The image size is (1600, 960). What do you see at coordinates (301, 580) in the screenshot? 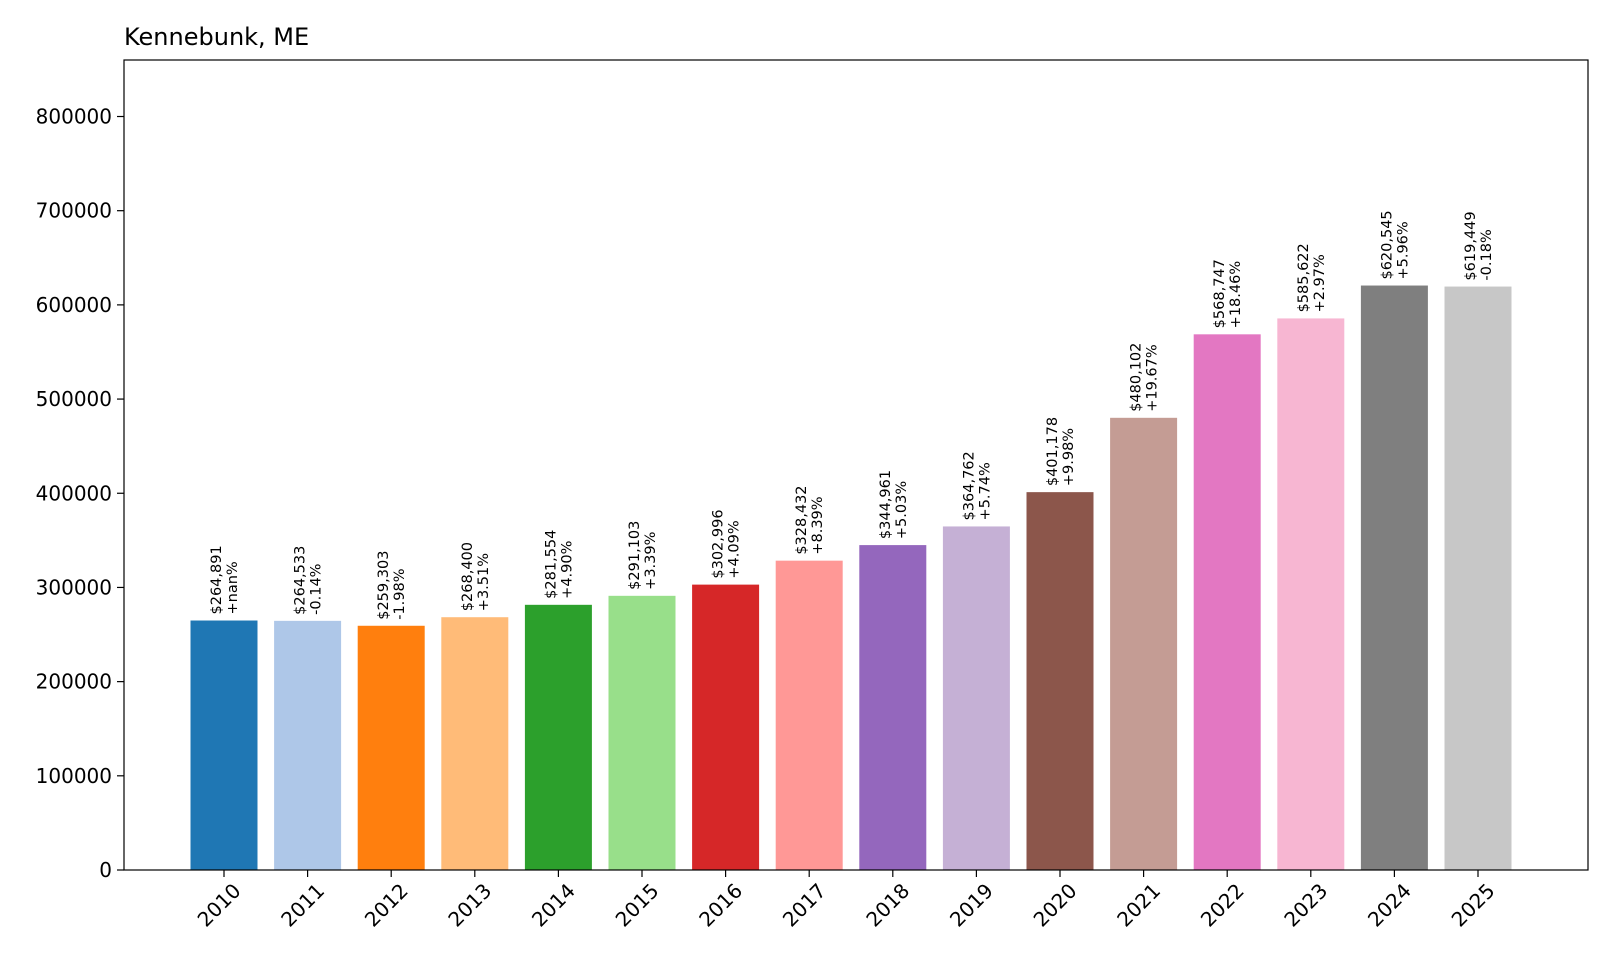
I see `bar-value-label: $264,533` at bounding box center [301, 580].